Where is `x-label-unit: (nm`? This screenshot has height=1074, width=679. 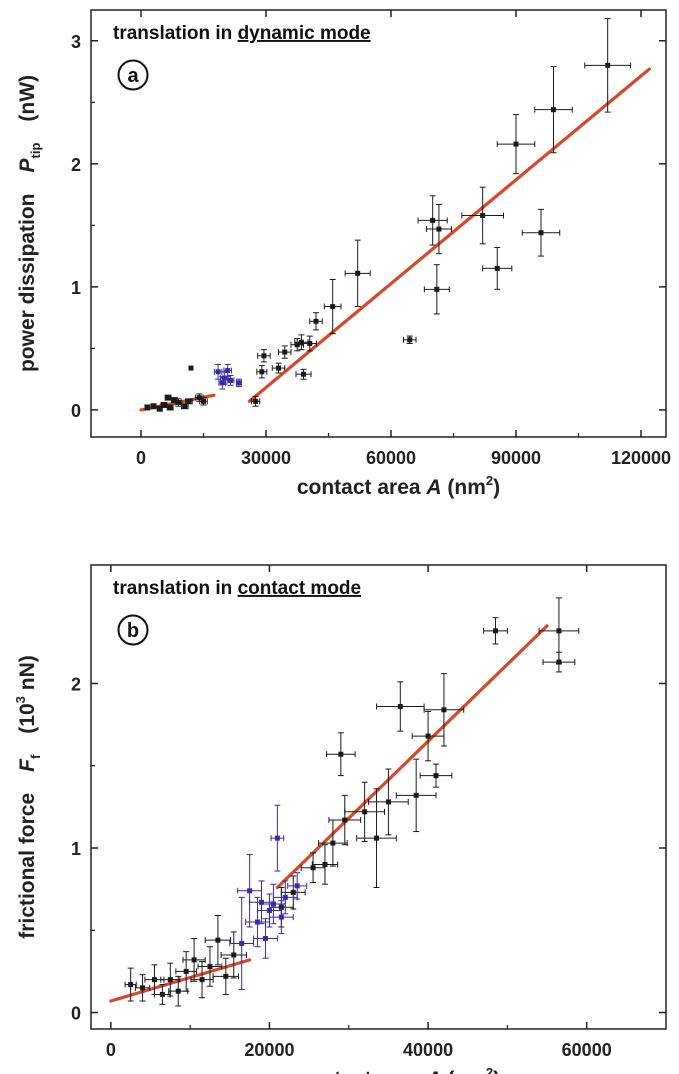
x-label-unit: (nm is located at coordinates (464, 1071).